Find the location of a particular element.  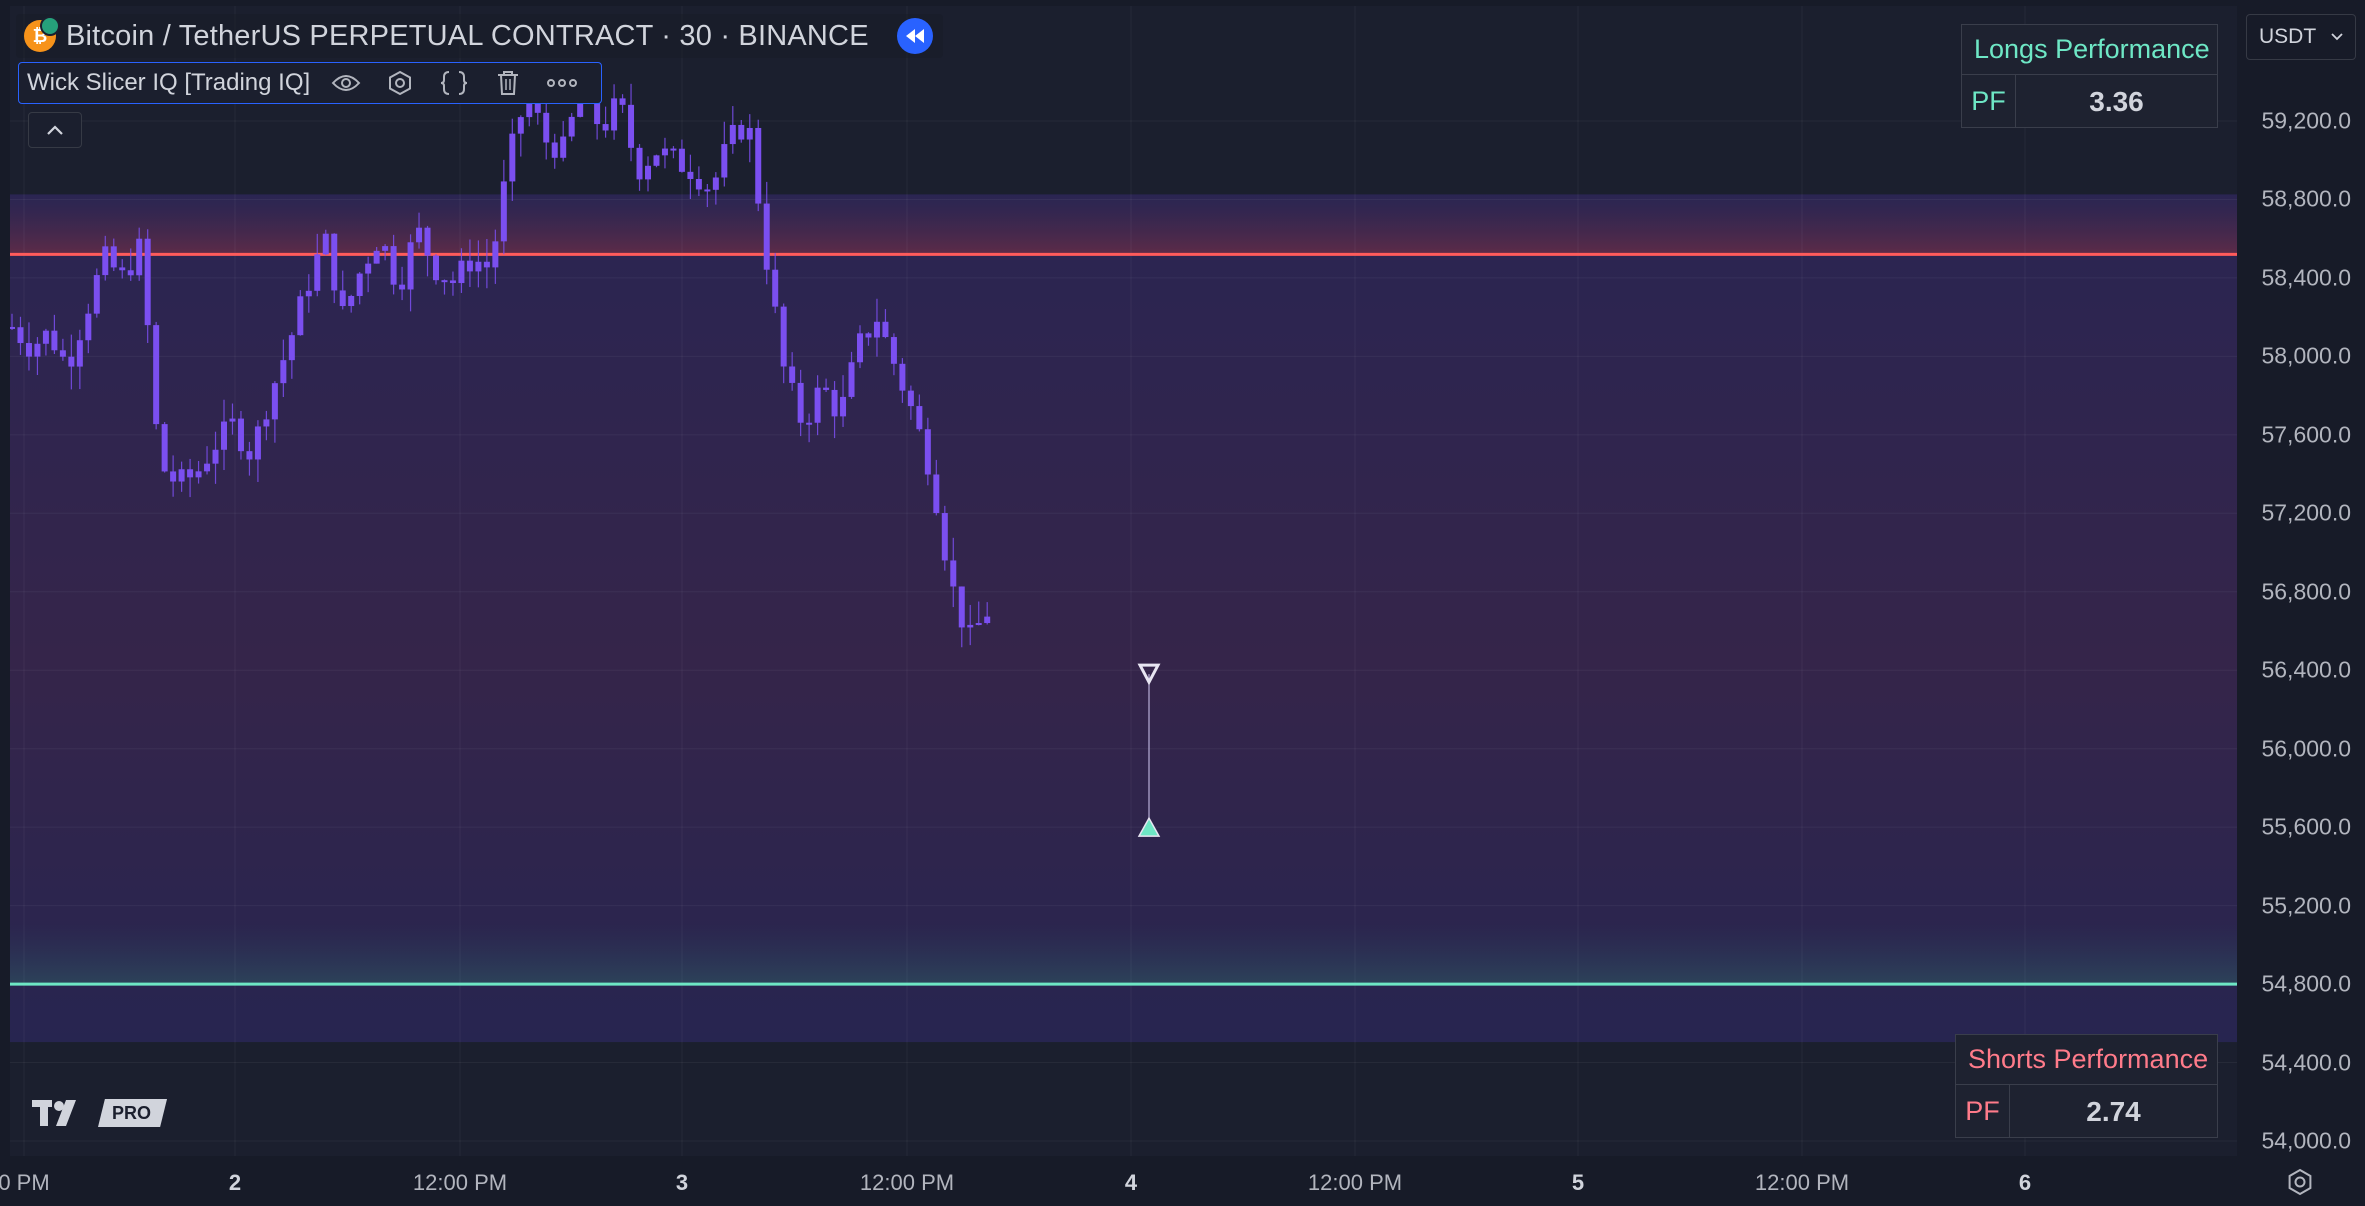

short-signal-marker is located at coordinates (1149, 674).